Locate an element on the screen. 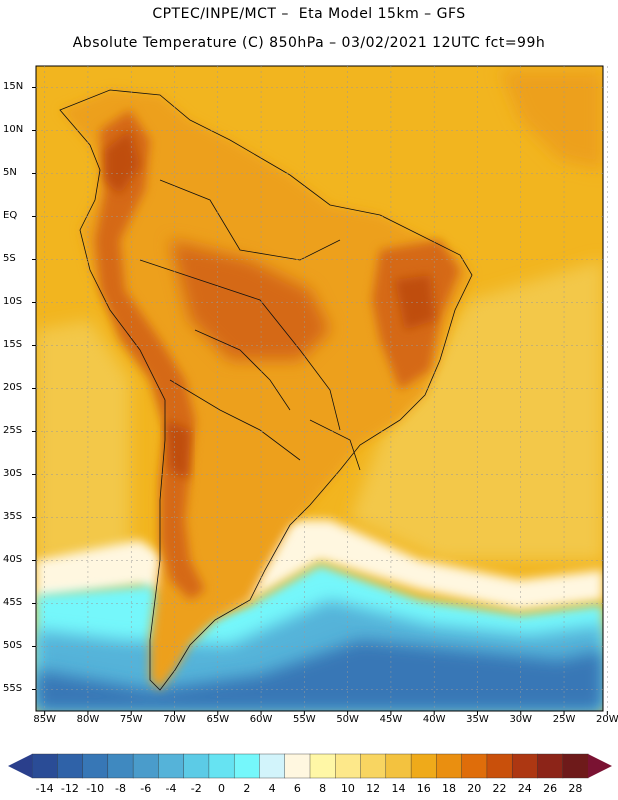  colorbar-label: 14 is located at coordinates (398, 788).